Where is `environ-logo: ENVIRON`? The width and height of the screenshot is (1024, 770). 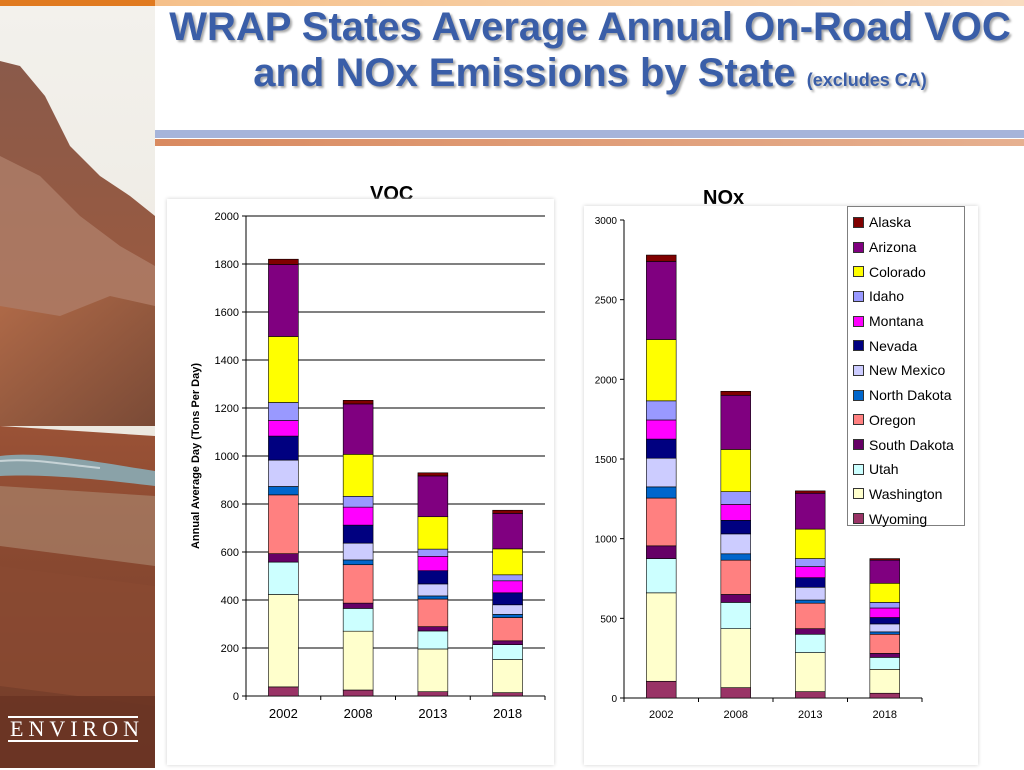
environ-logo: ENVIRON is located at coordinates (76, 729).